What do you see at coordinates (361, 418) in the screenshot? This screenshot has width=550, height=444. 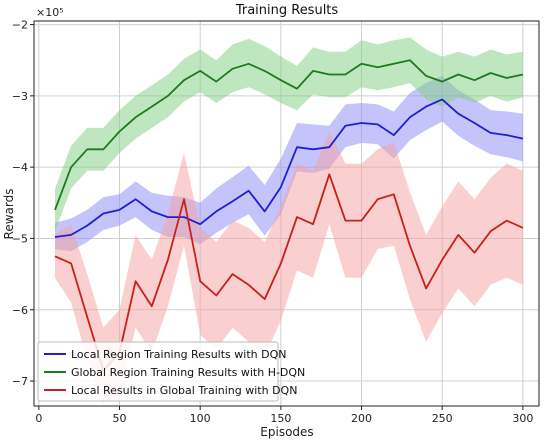 I see `x-tick-label: 200` at bounding box center [361, 418].